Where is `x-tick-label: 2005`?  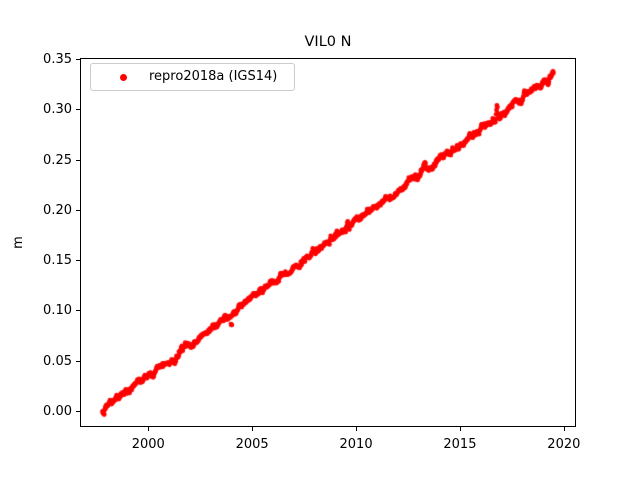
x-tick-label: 2005 is located at coordinates (252, 444).